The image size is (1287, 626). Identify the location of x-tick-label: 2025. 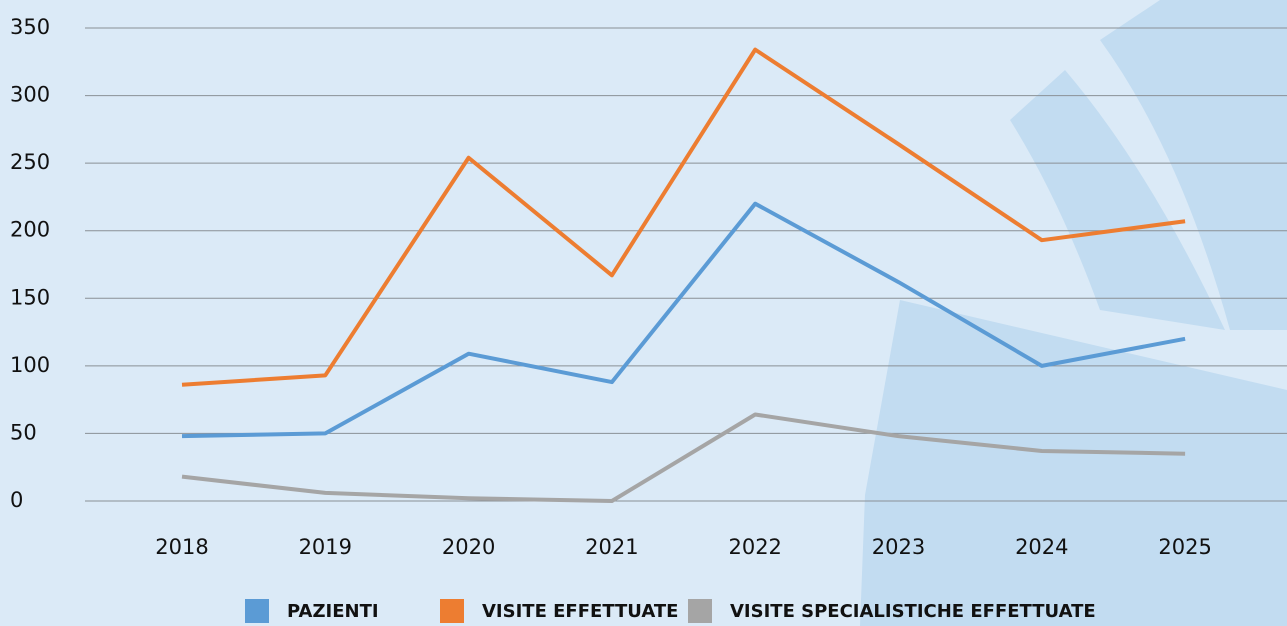
(1184, 547).